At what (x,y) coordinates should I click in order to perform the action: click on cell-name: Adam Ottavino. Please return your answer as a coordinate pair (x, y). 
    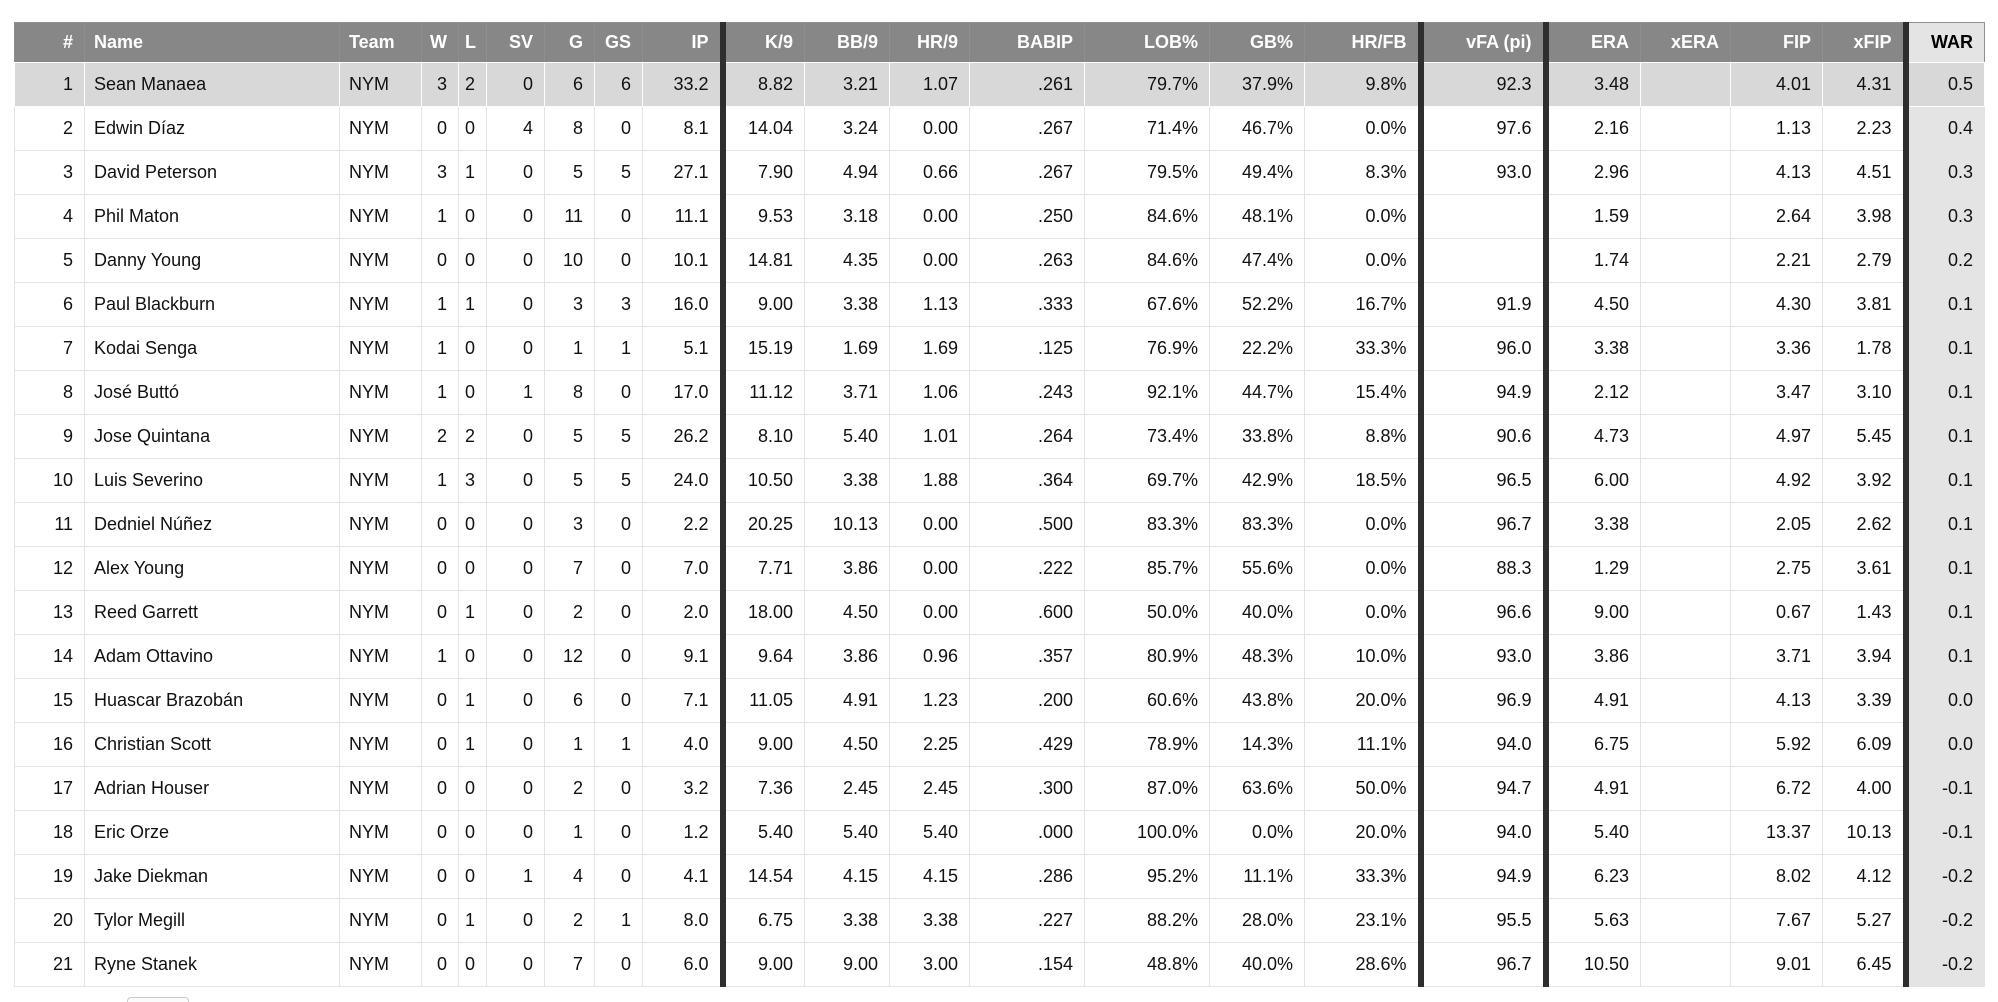
    Looking at the image, I should click on (212, 656).